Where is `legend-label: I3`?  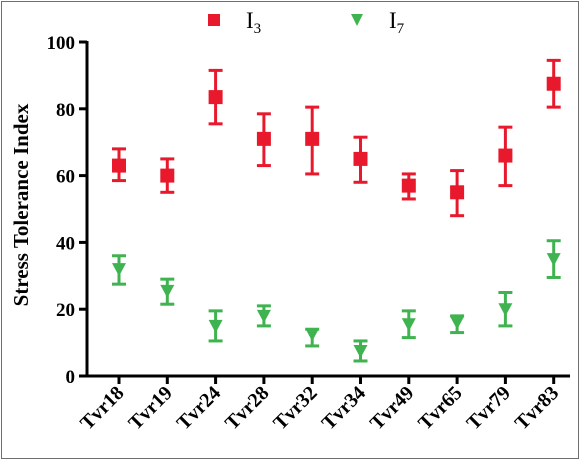 legend-label: I3 is located at coordinates (253, 22).